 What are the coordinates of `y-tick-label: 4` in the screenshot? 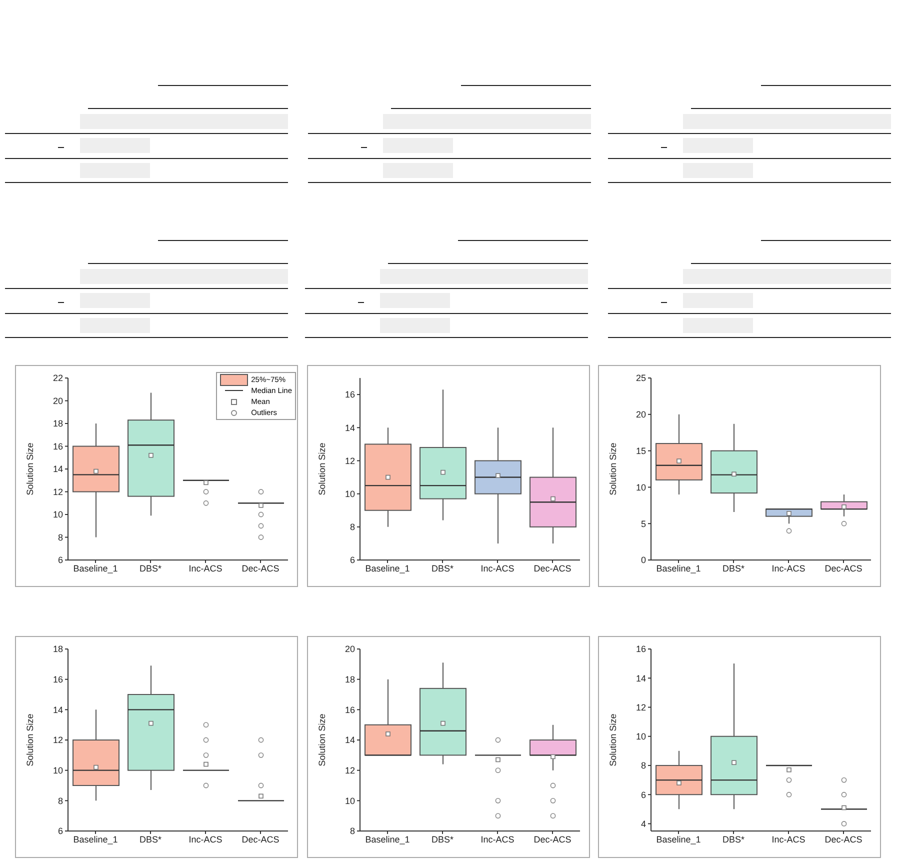 It's located at (643, 823).